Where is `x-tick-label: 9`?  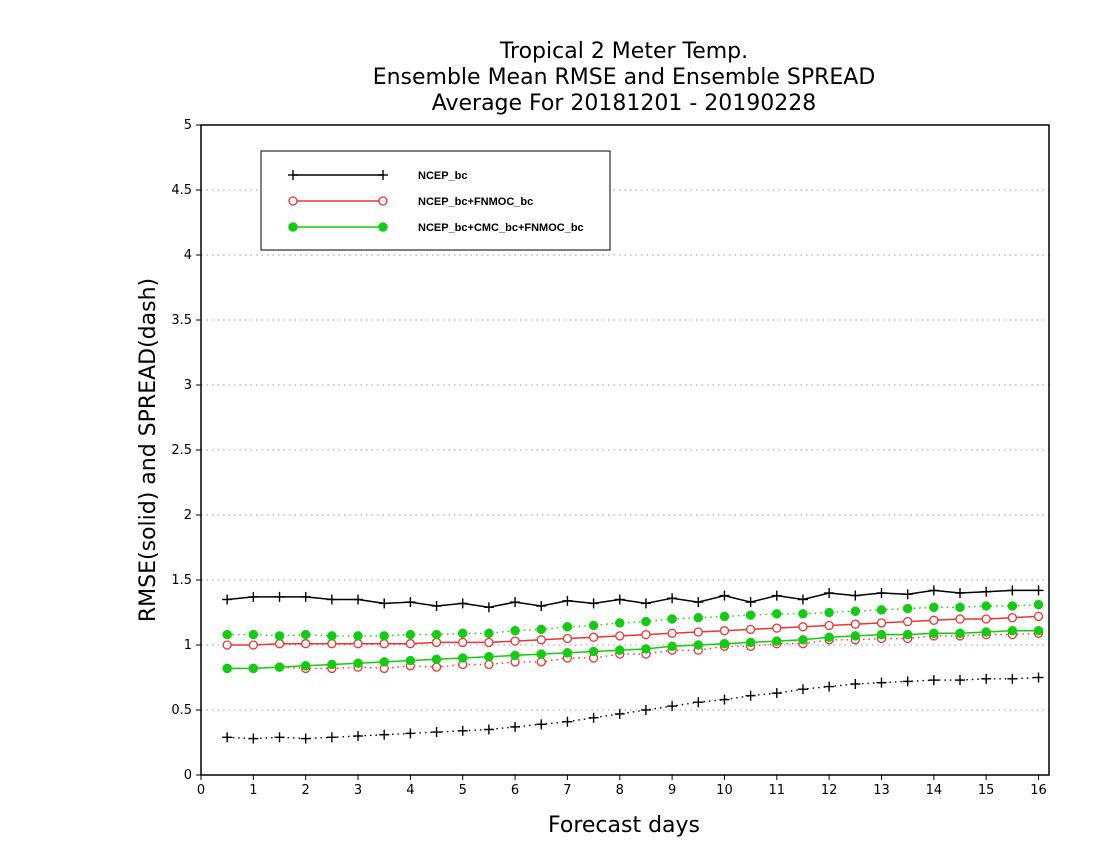 x-tick-label: 9 is located at coordinates (672, 790).